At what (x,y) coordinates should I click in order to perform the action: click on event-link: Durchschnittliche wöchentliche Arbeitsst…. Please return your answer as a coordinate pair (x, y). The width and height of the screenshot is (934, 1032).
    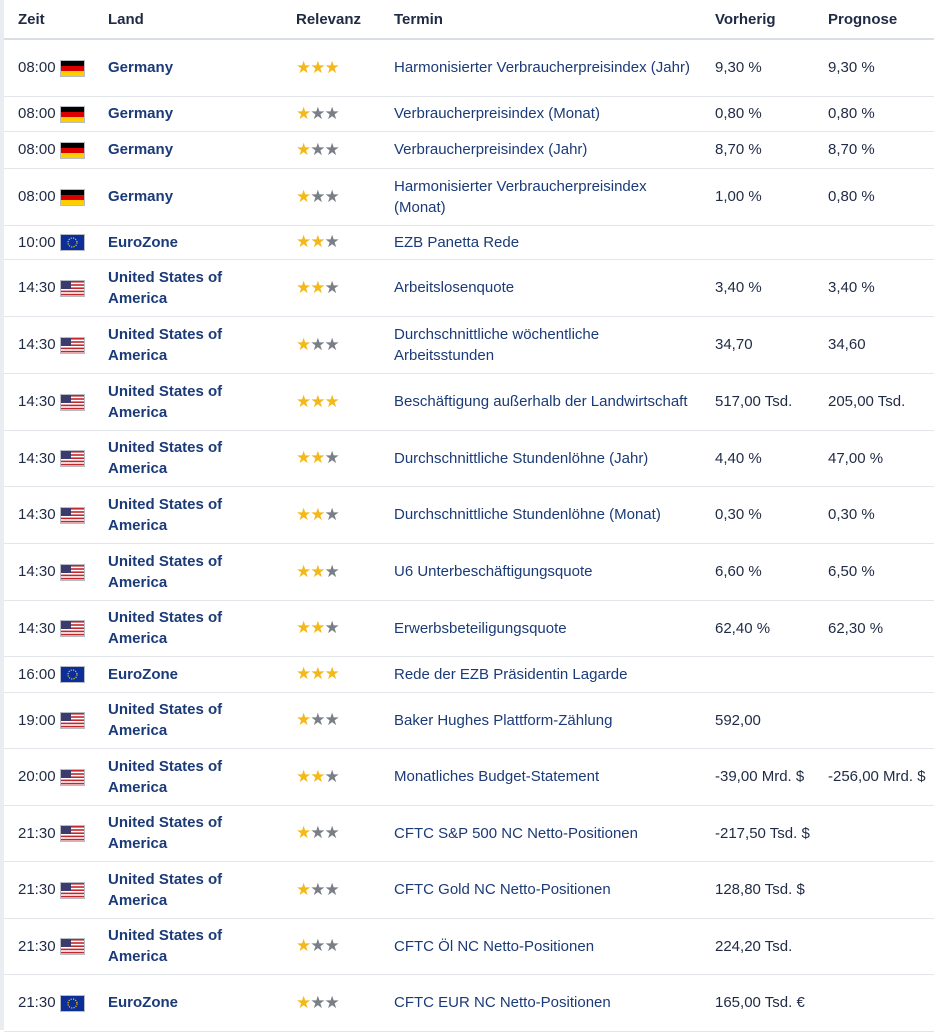
    Looking at the image, I should click on (497, 344).